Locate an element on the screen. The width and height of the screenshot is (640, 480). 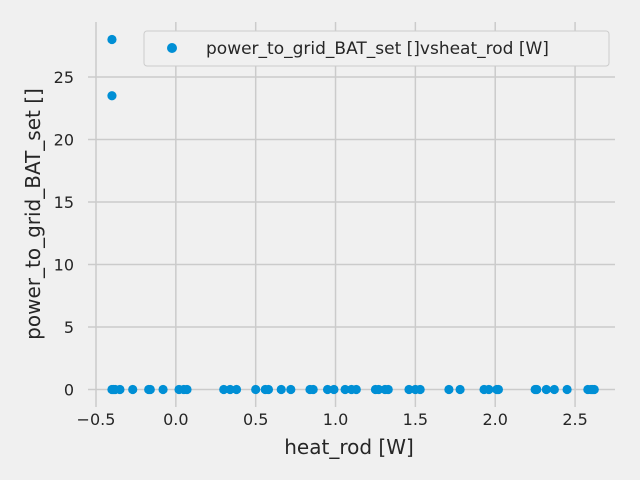
x-tick-label: 2.5 is located at coordinates (574, 419).